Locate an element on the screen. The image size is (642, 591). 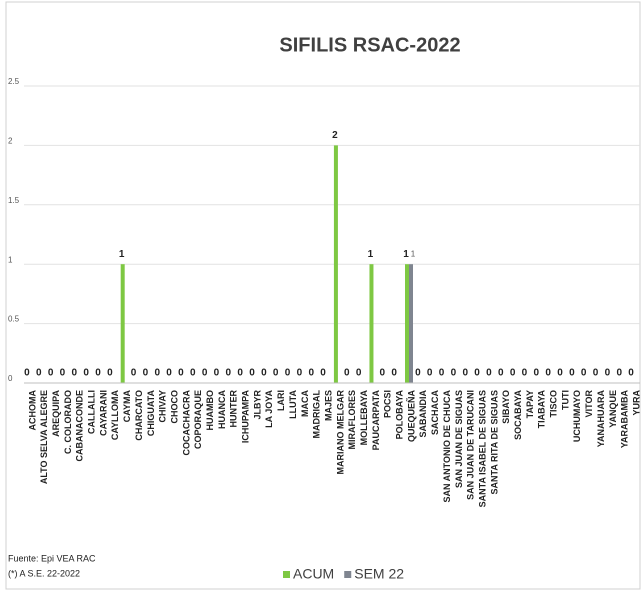
legend-label: SEM 22 is located at coordinates (379, 574).